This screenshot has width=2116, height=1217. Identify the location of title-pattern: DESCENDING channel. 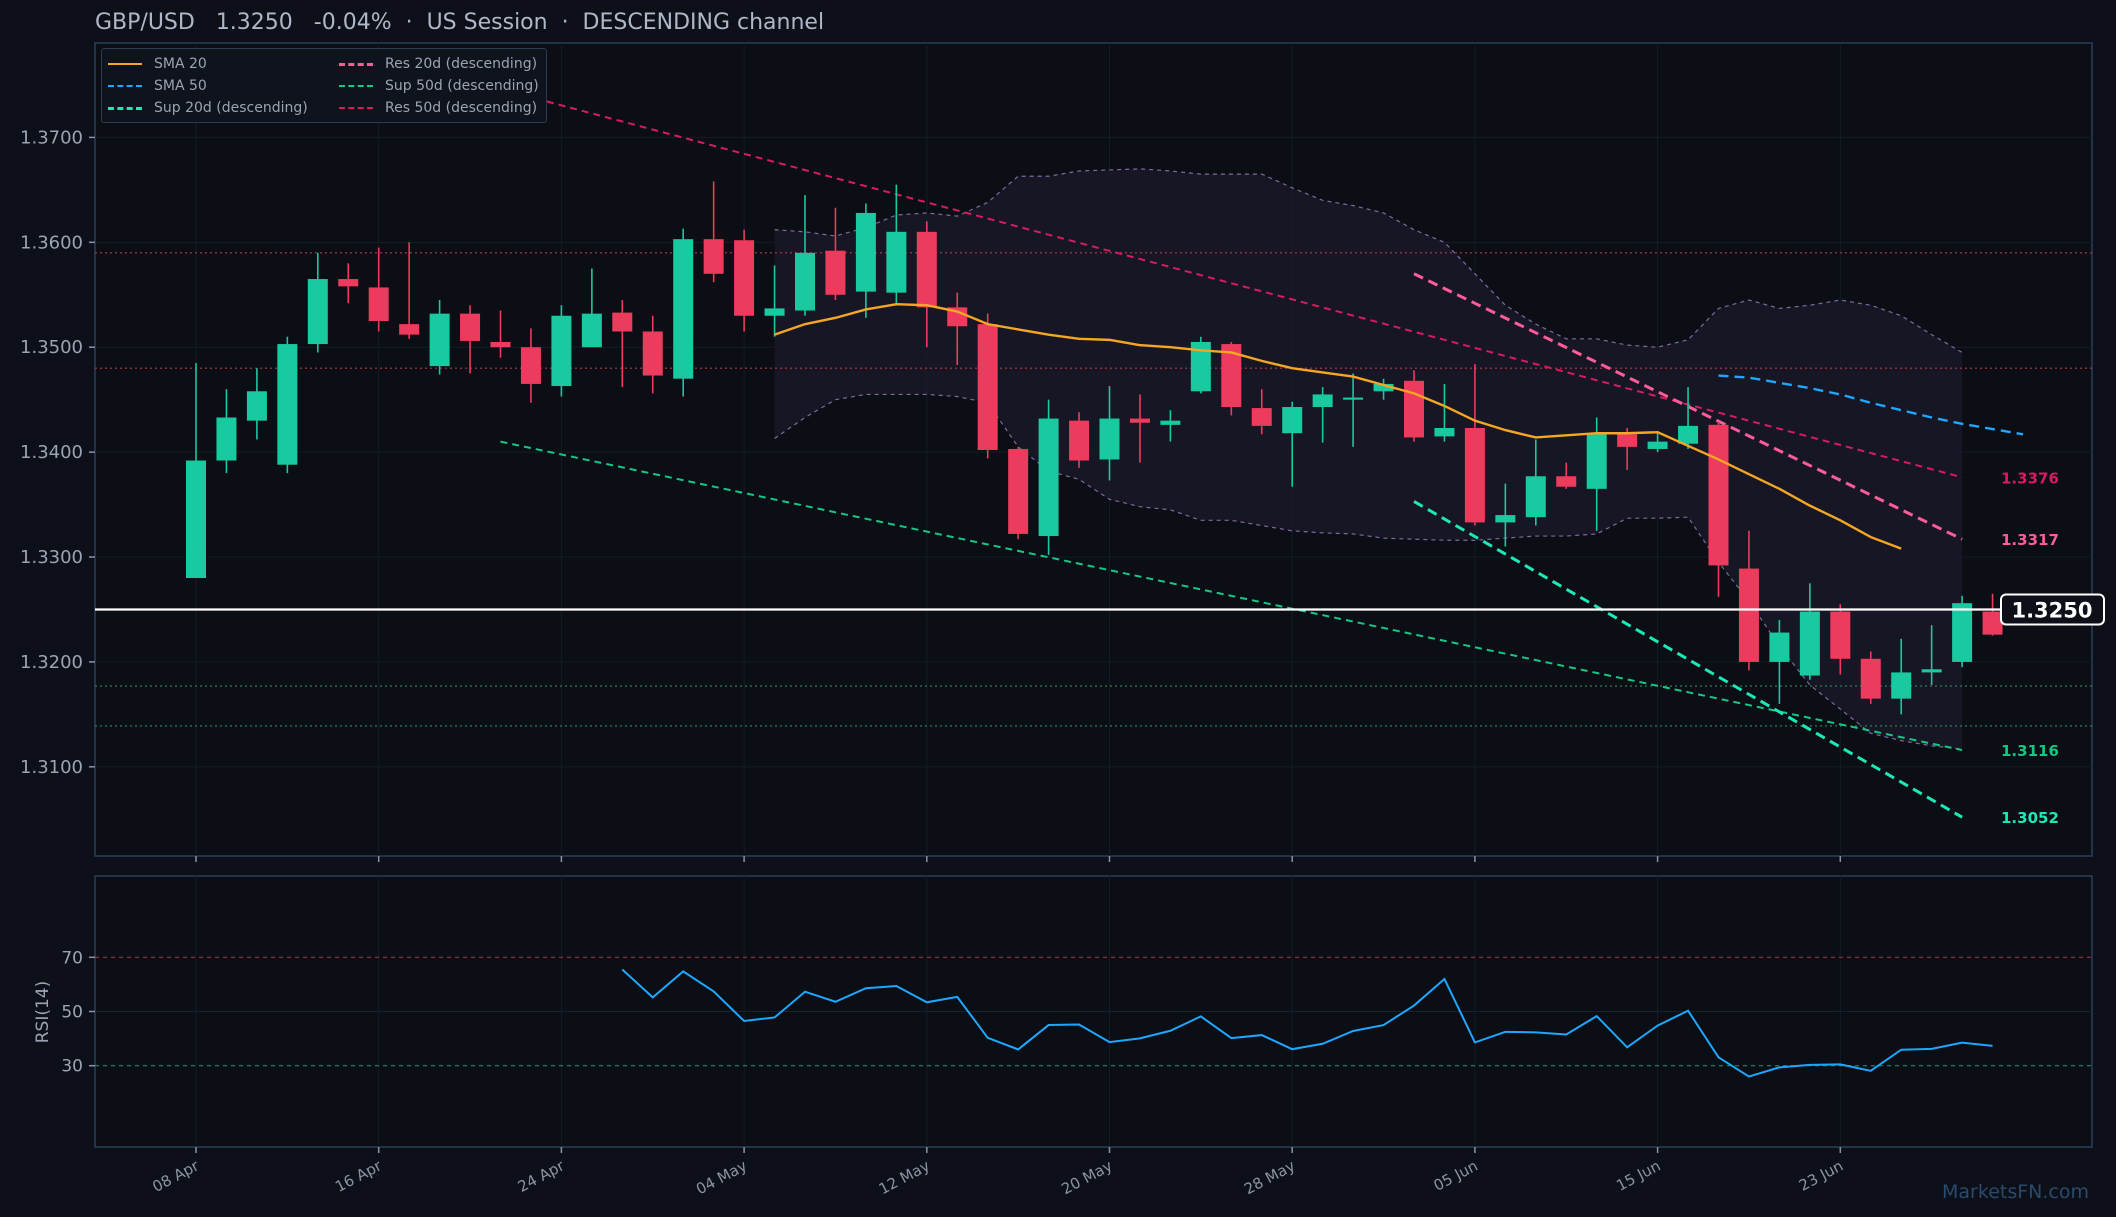
(703, 22).